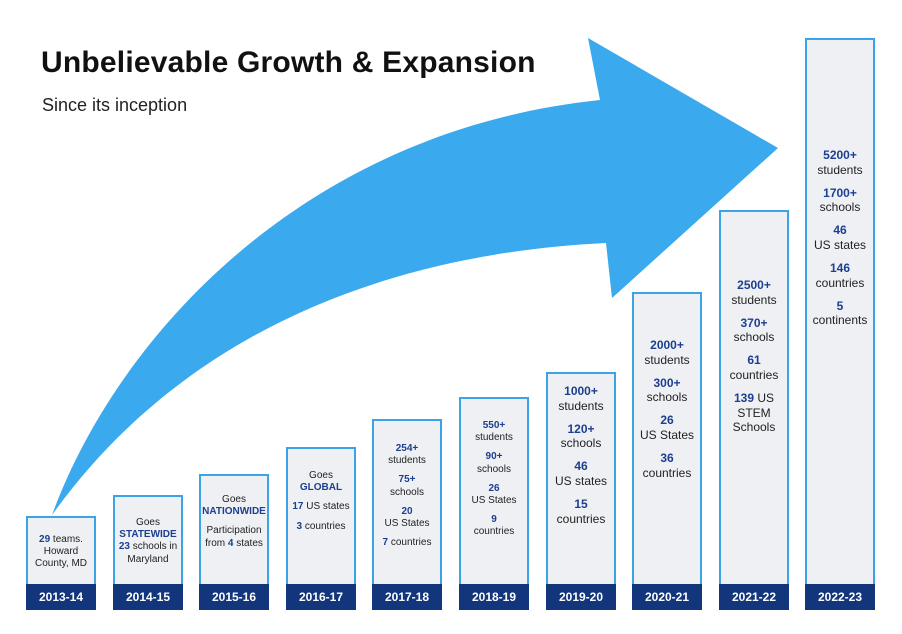 The image size is (902, 634). Describe the element at coordinates (321, 527) in the screenshot. I see `annotation-line: 3 countries` at that location.